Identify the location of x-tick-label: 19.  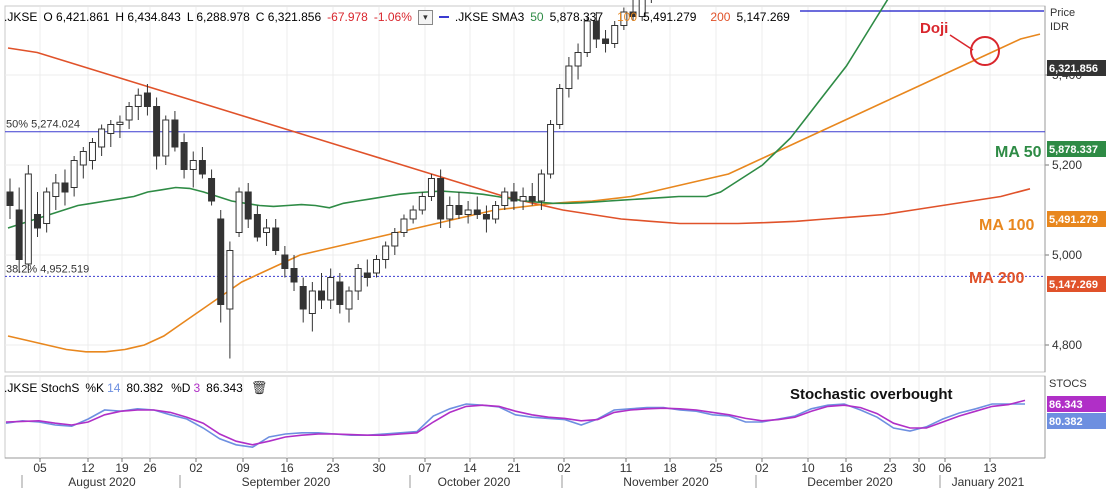
(122, 468).